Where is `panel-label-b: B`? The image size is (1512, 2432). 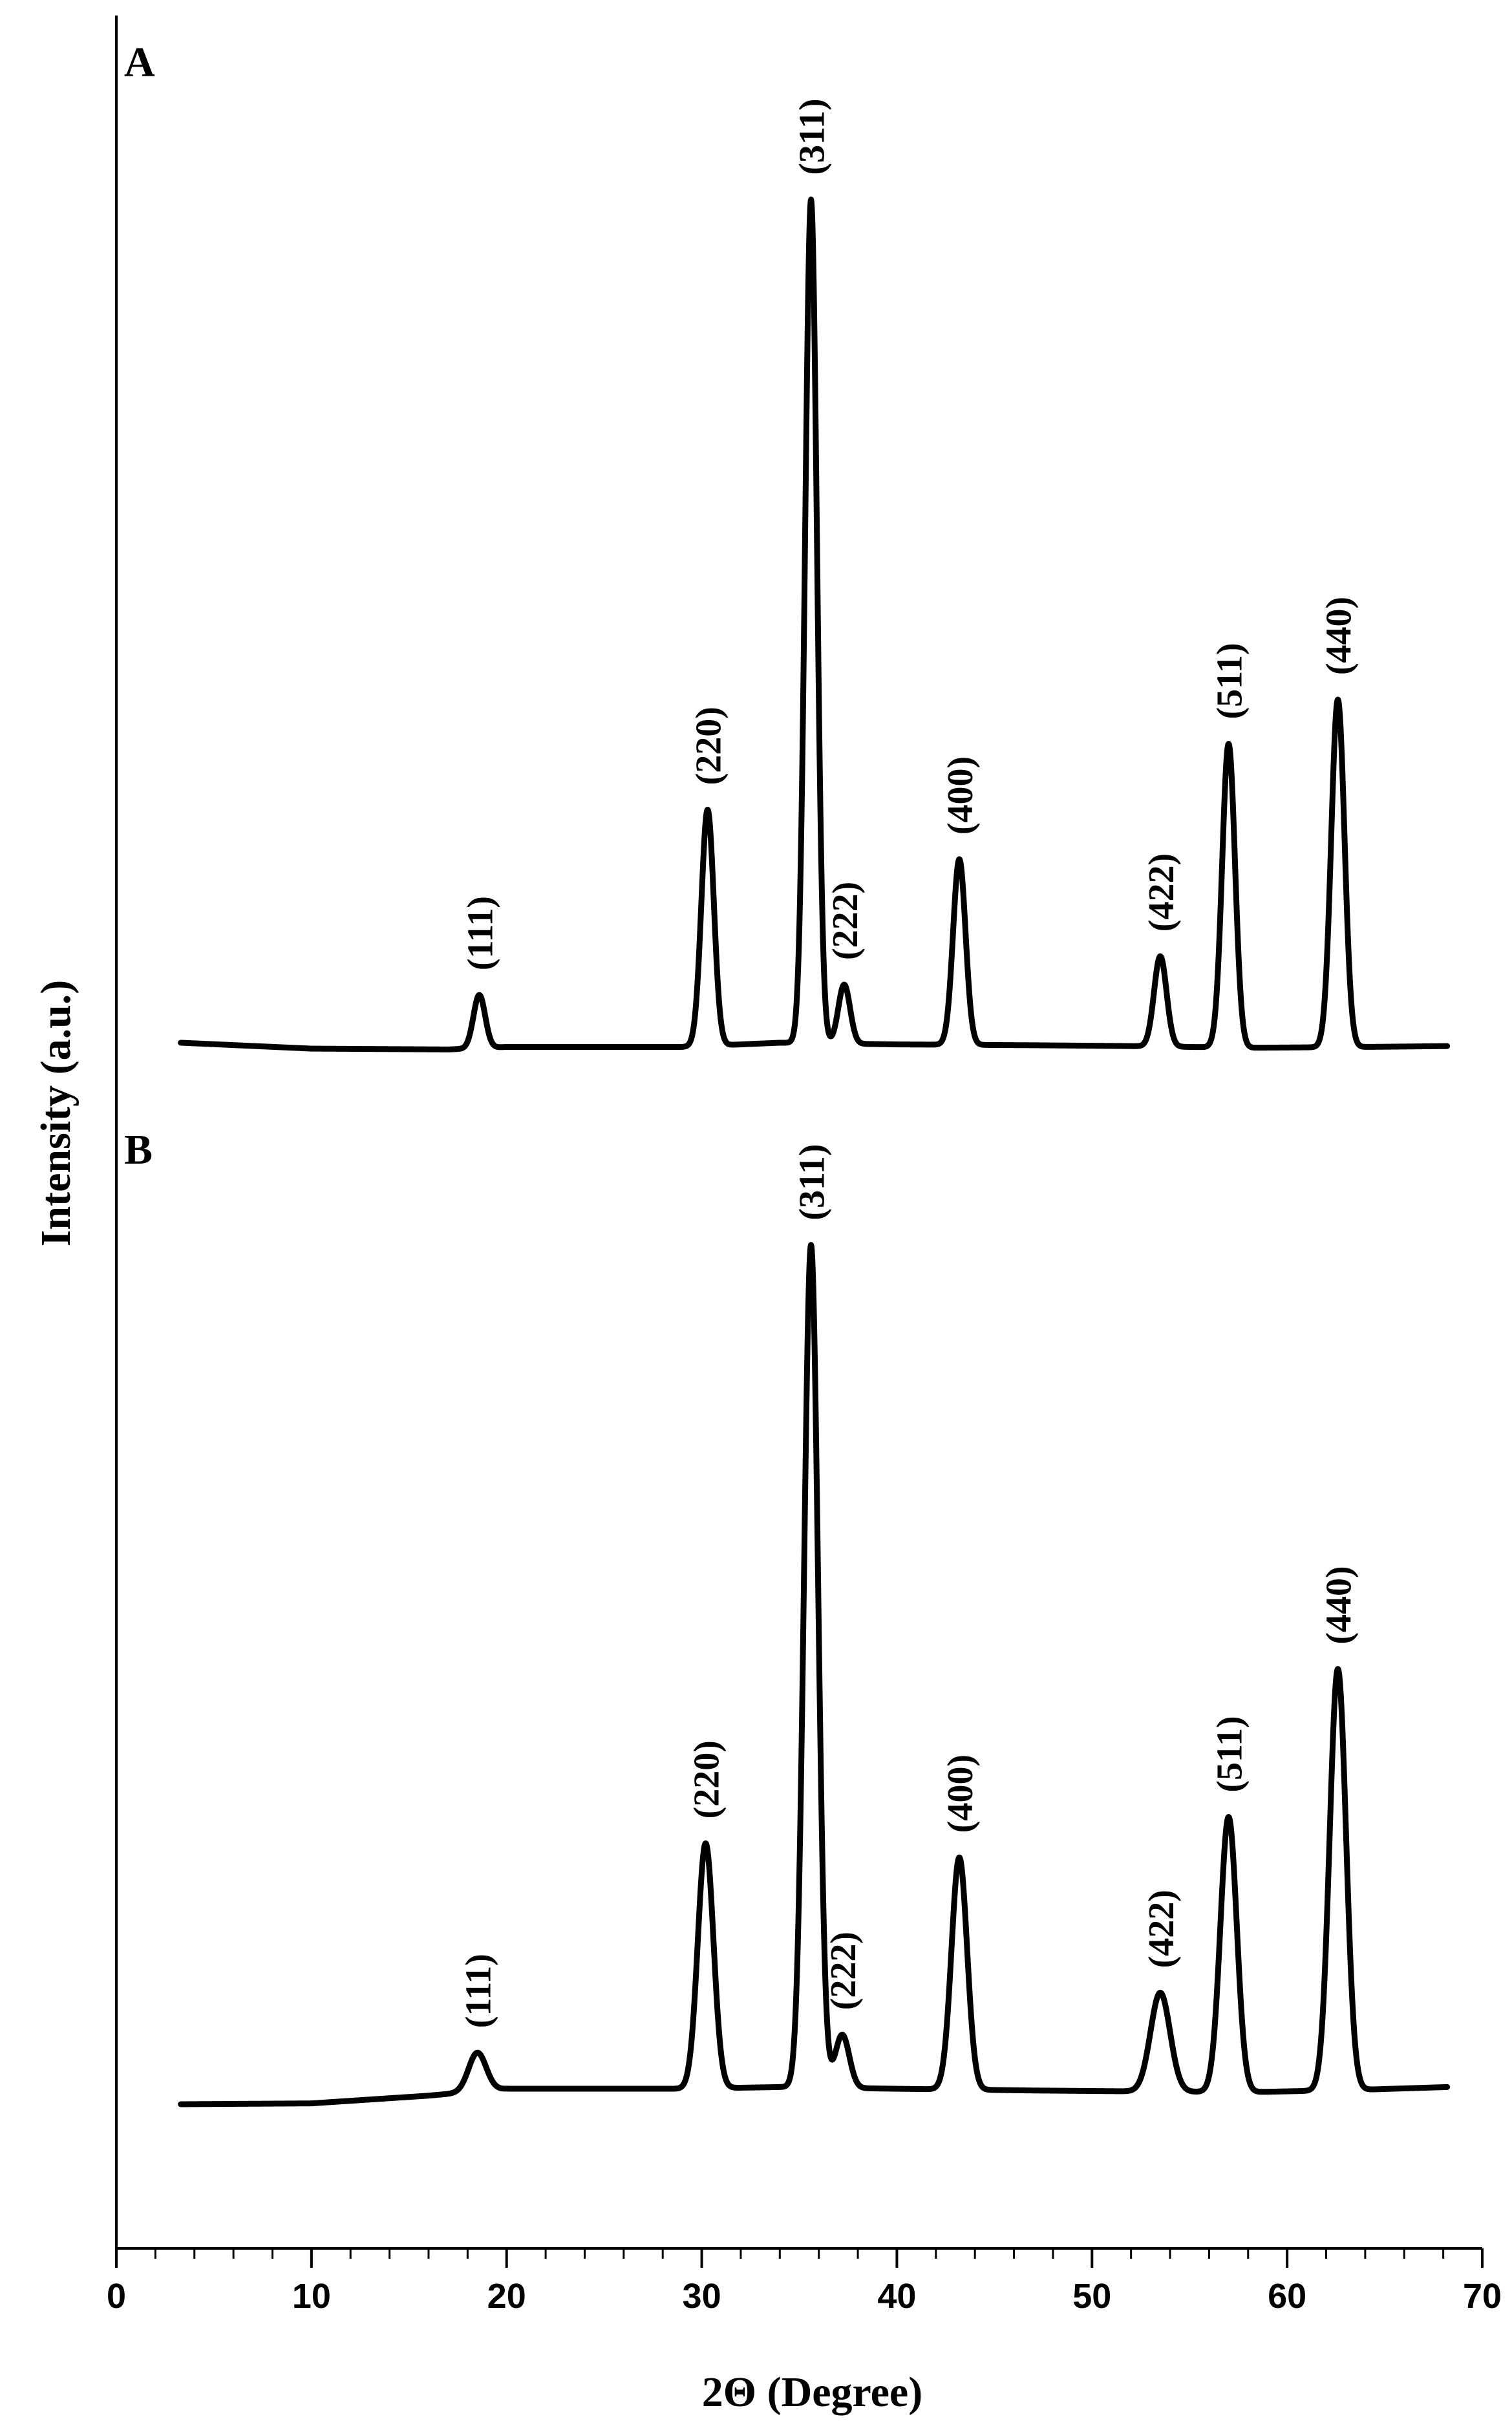
panel-label-b: B is located at coordinates (138, 1149).